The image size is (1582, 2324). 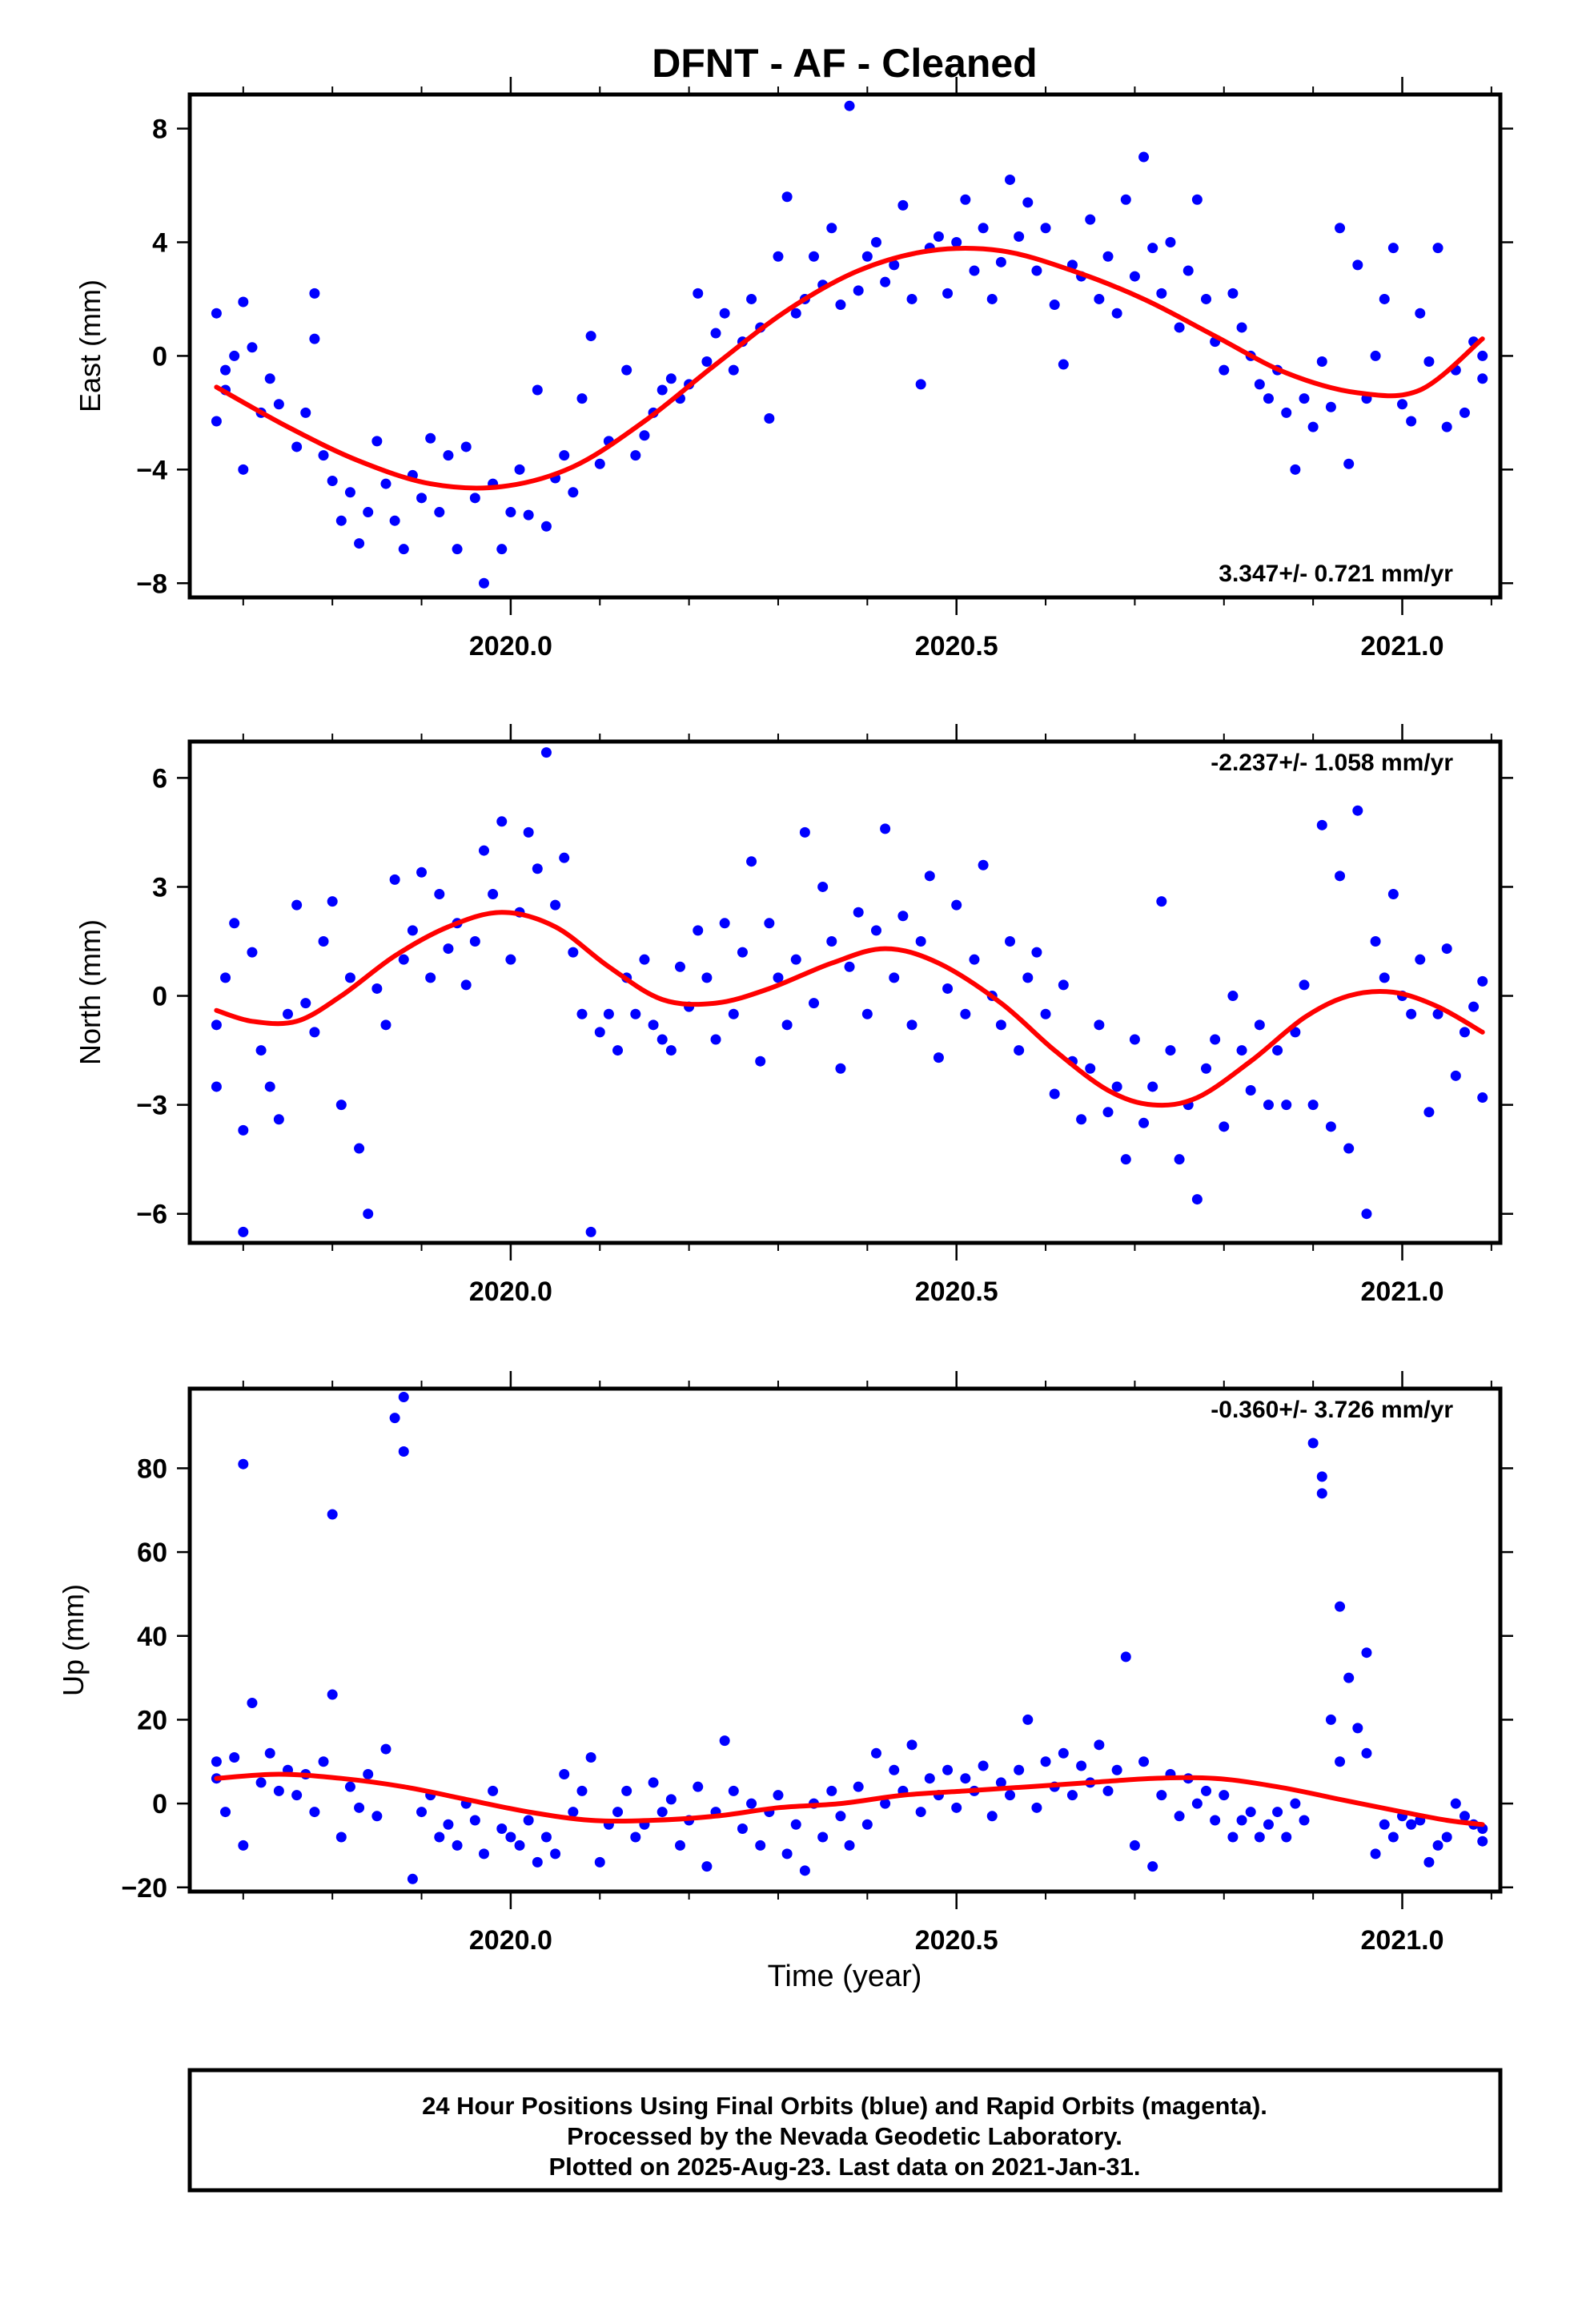 What do you see at coordinates (849, 1799) in the screenshot?
I see `up-fit-curve` at bounding box center [849, 1799].